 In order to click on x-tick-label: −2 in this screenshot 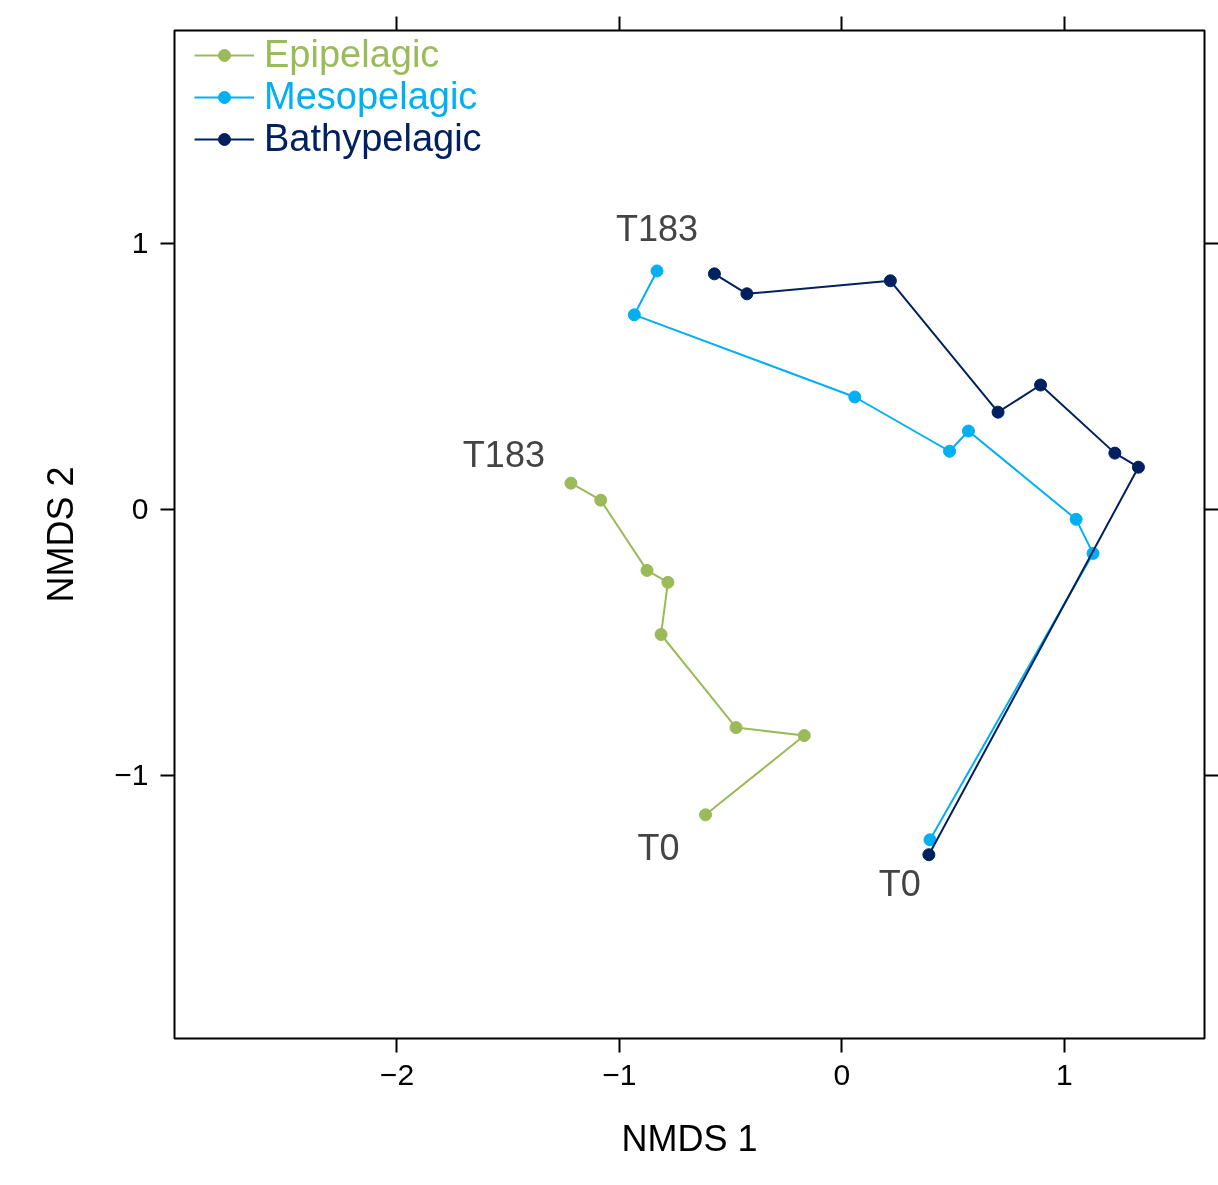, I will do `click(397, 1074)`.